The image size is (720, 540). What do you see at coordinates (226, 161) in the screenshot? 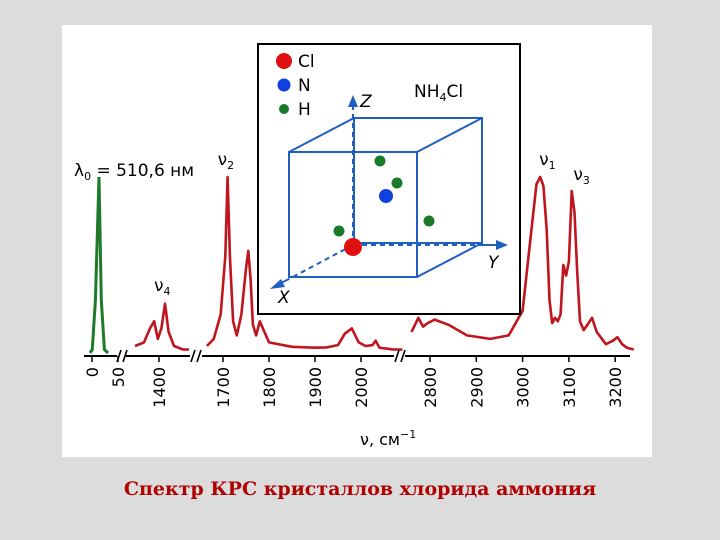
I see `peak-label: ν2` at bounding box center [226, 161].